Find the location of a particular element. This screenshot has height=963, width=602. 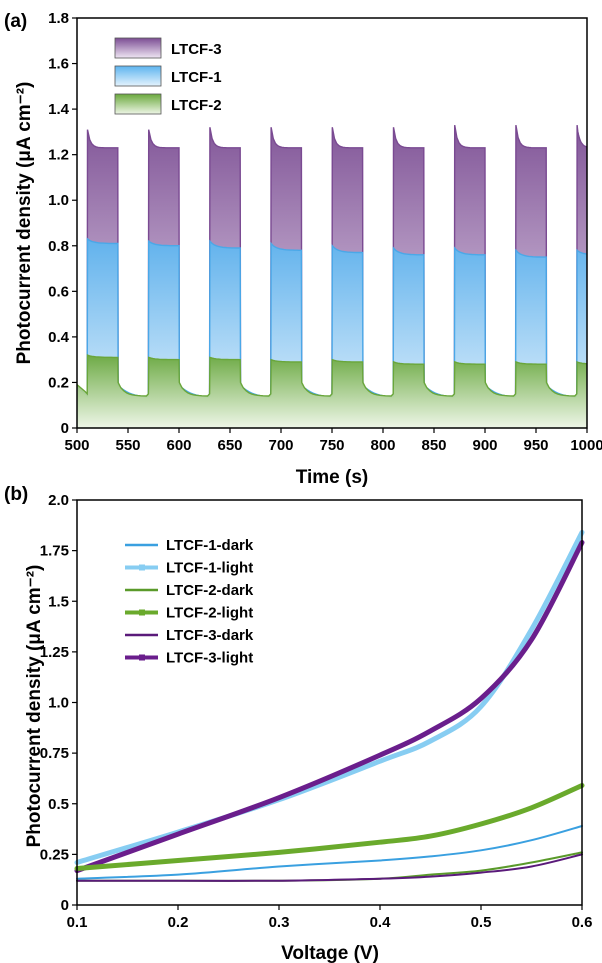

panel-a-y-tick-label: 1.4 is located at coordinates (59, 109).